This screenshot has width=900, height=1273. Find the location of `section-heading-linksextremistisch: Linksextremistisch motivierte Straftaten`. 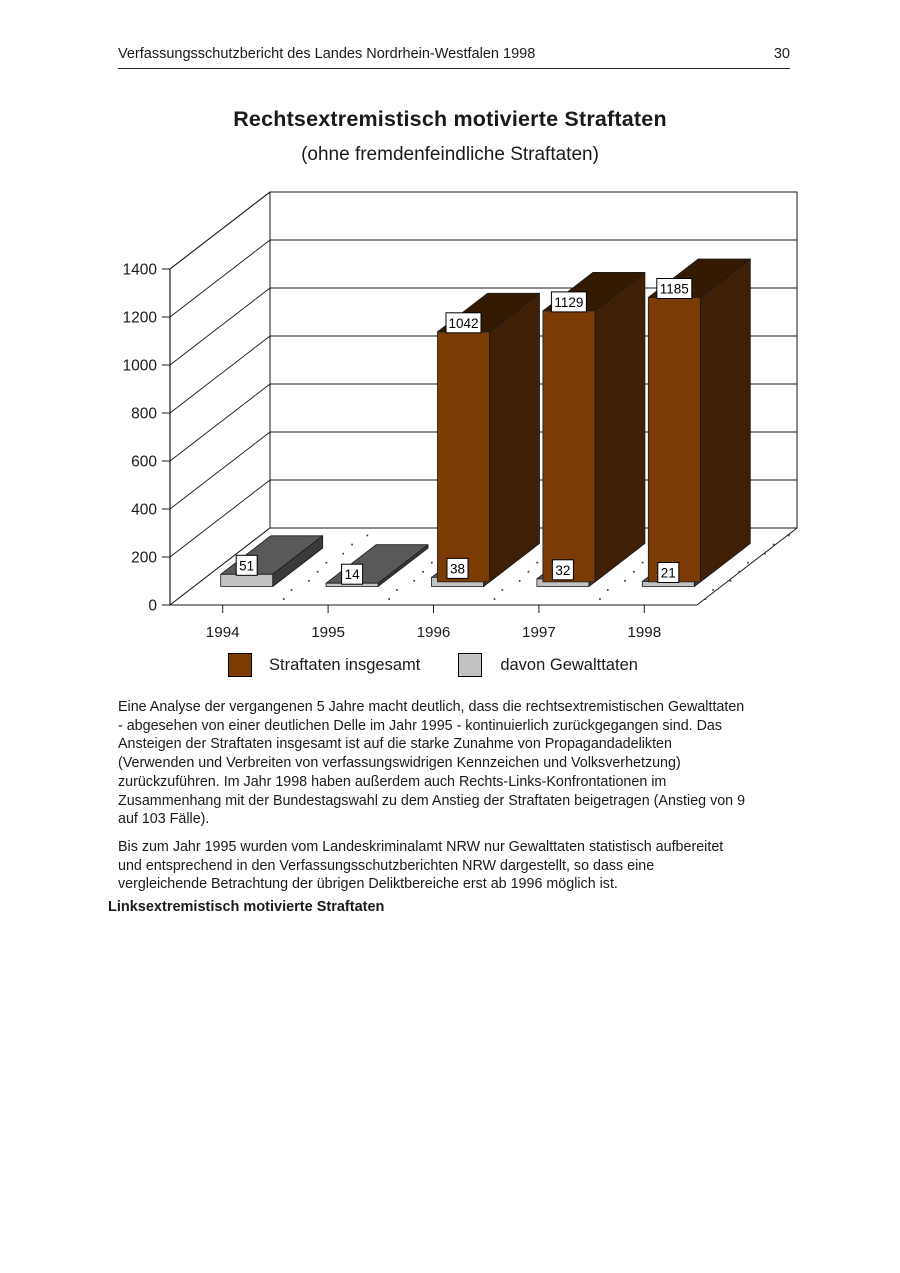

section-heading-linksextremistisch: Linksextremistisch motivierte Straftaten is located at coordinates (246, 907).